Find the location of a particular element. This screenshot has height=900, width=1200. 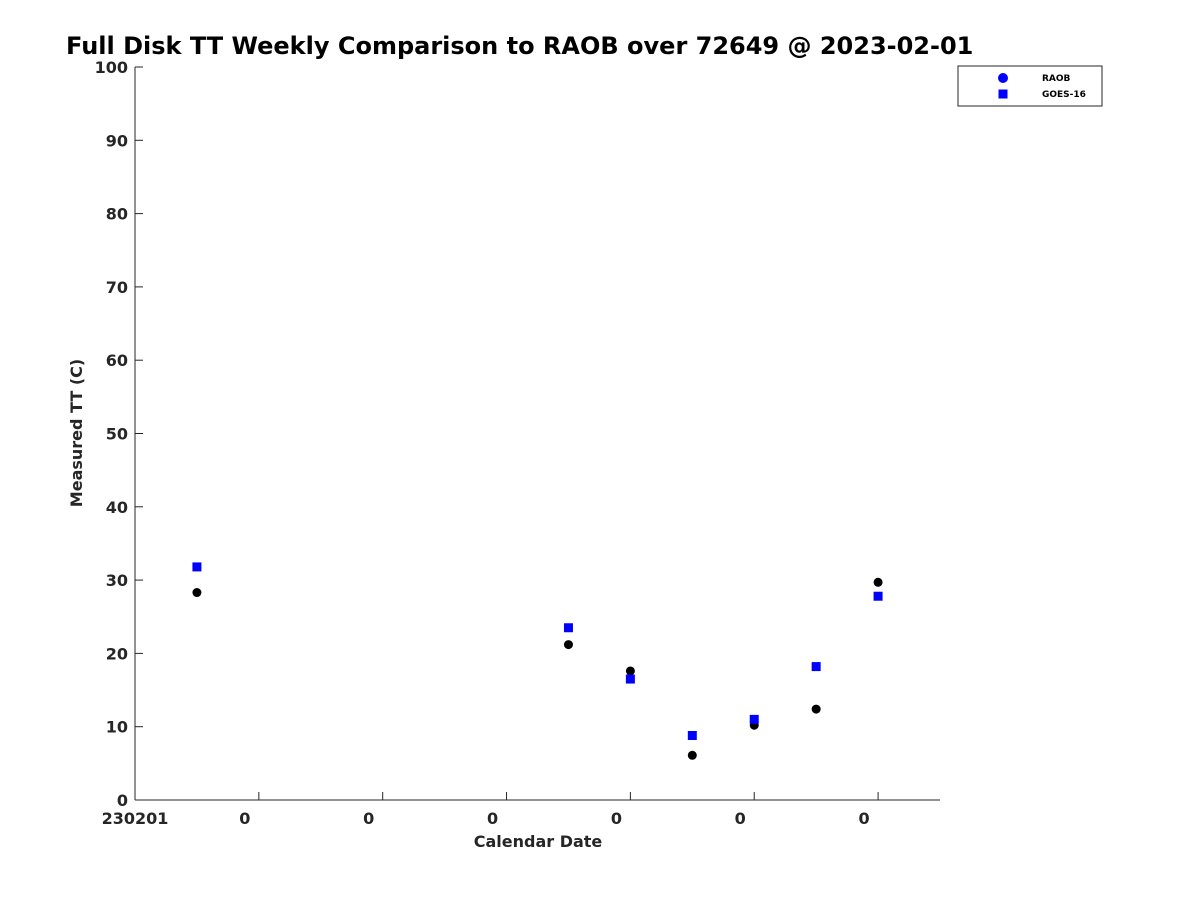

y-tick-label: 10 is located at coordinates (117, 727).